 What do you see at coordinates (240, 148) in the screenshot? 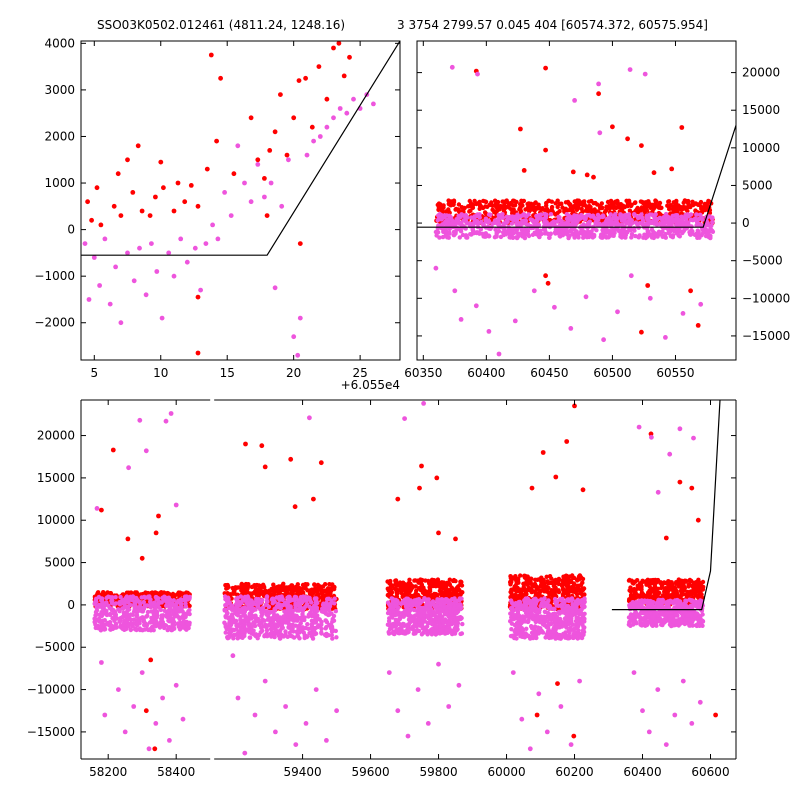
I see `model-line` at bounding box center [240, 148].